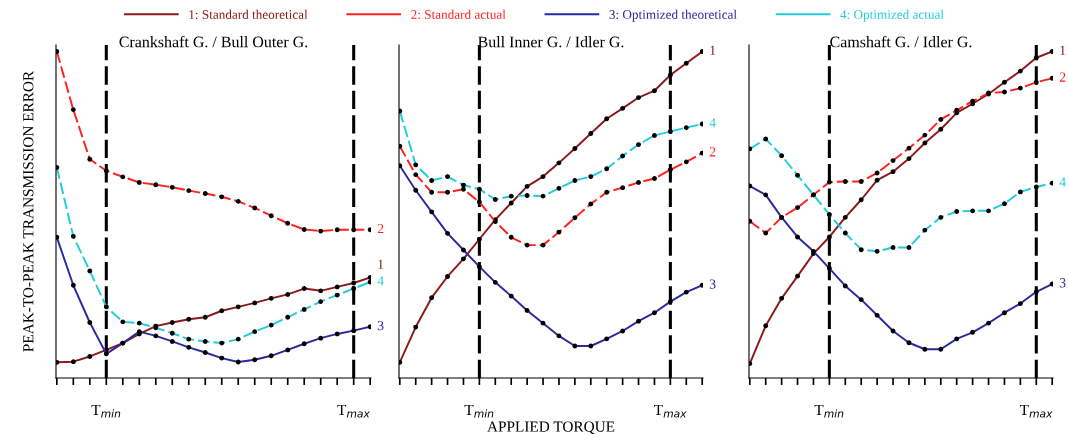  I want to click on legend-label: 4: Optimized actual, so click(892, 15).